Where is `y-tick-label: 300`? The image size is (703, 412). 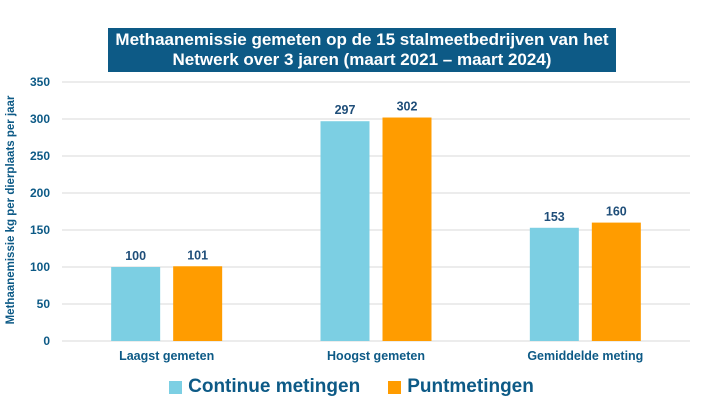 y-tick-label: 300 is located at coordinates (40, 119).